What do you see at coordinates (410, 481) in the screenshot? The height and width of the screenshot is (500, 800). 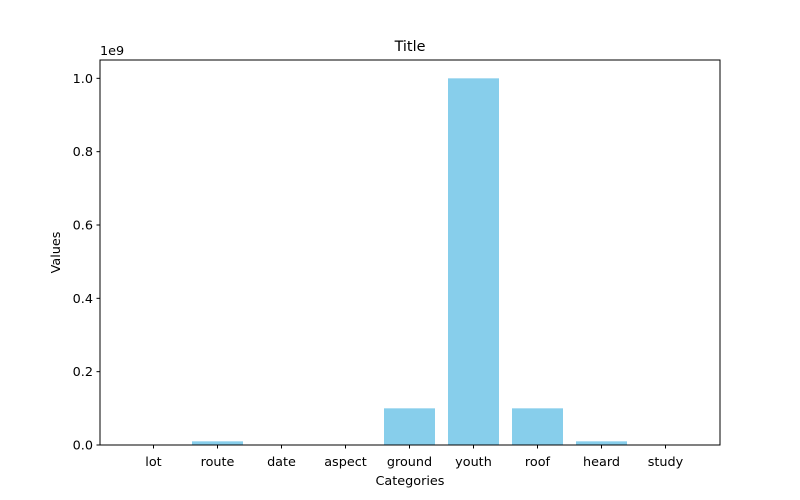 I see `x-axis-label: Categories` at bounding box center [410, 481].